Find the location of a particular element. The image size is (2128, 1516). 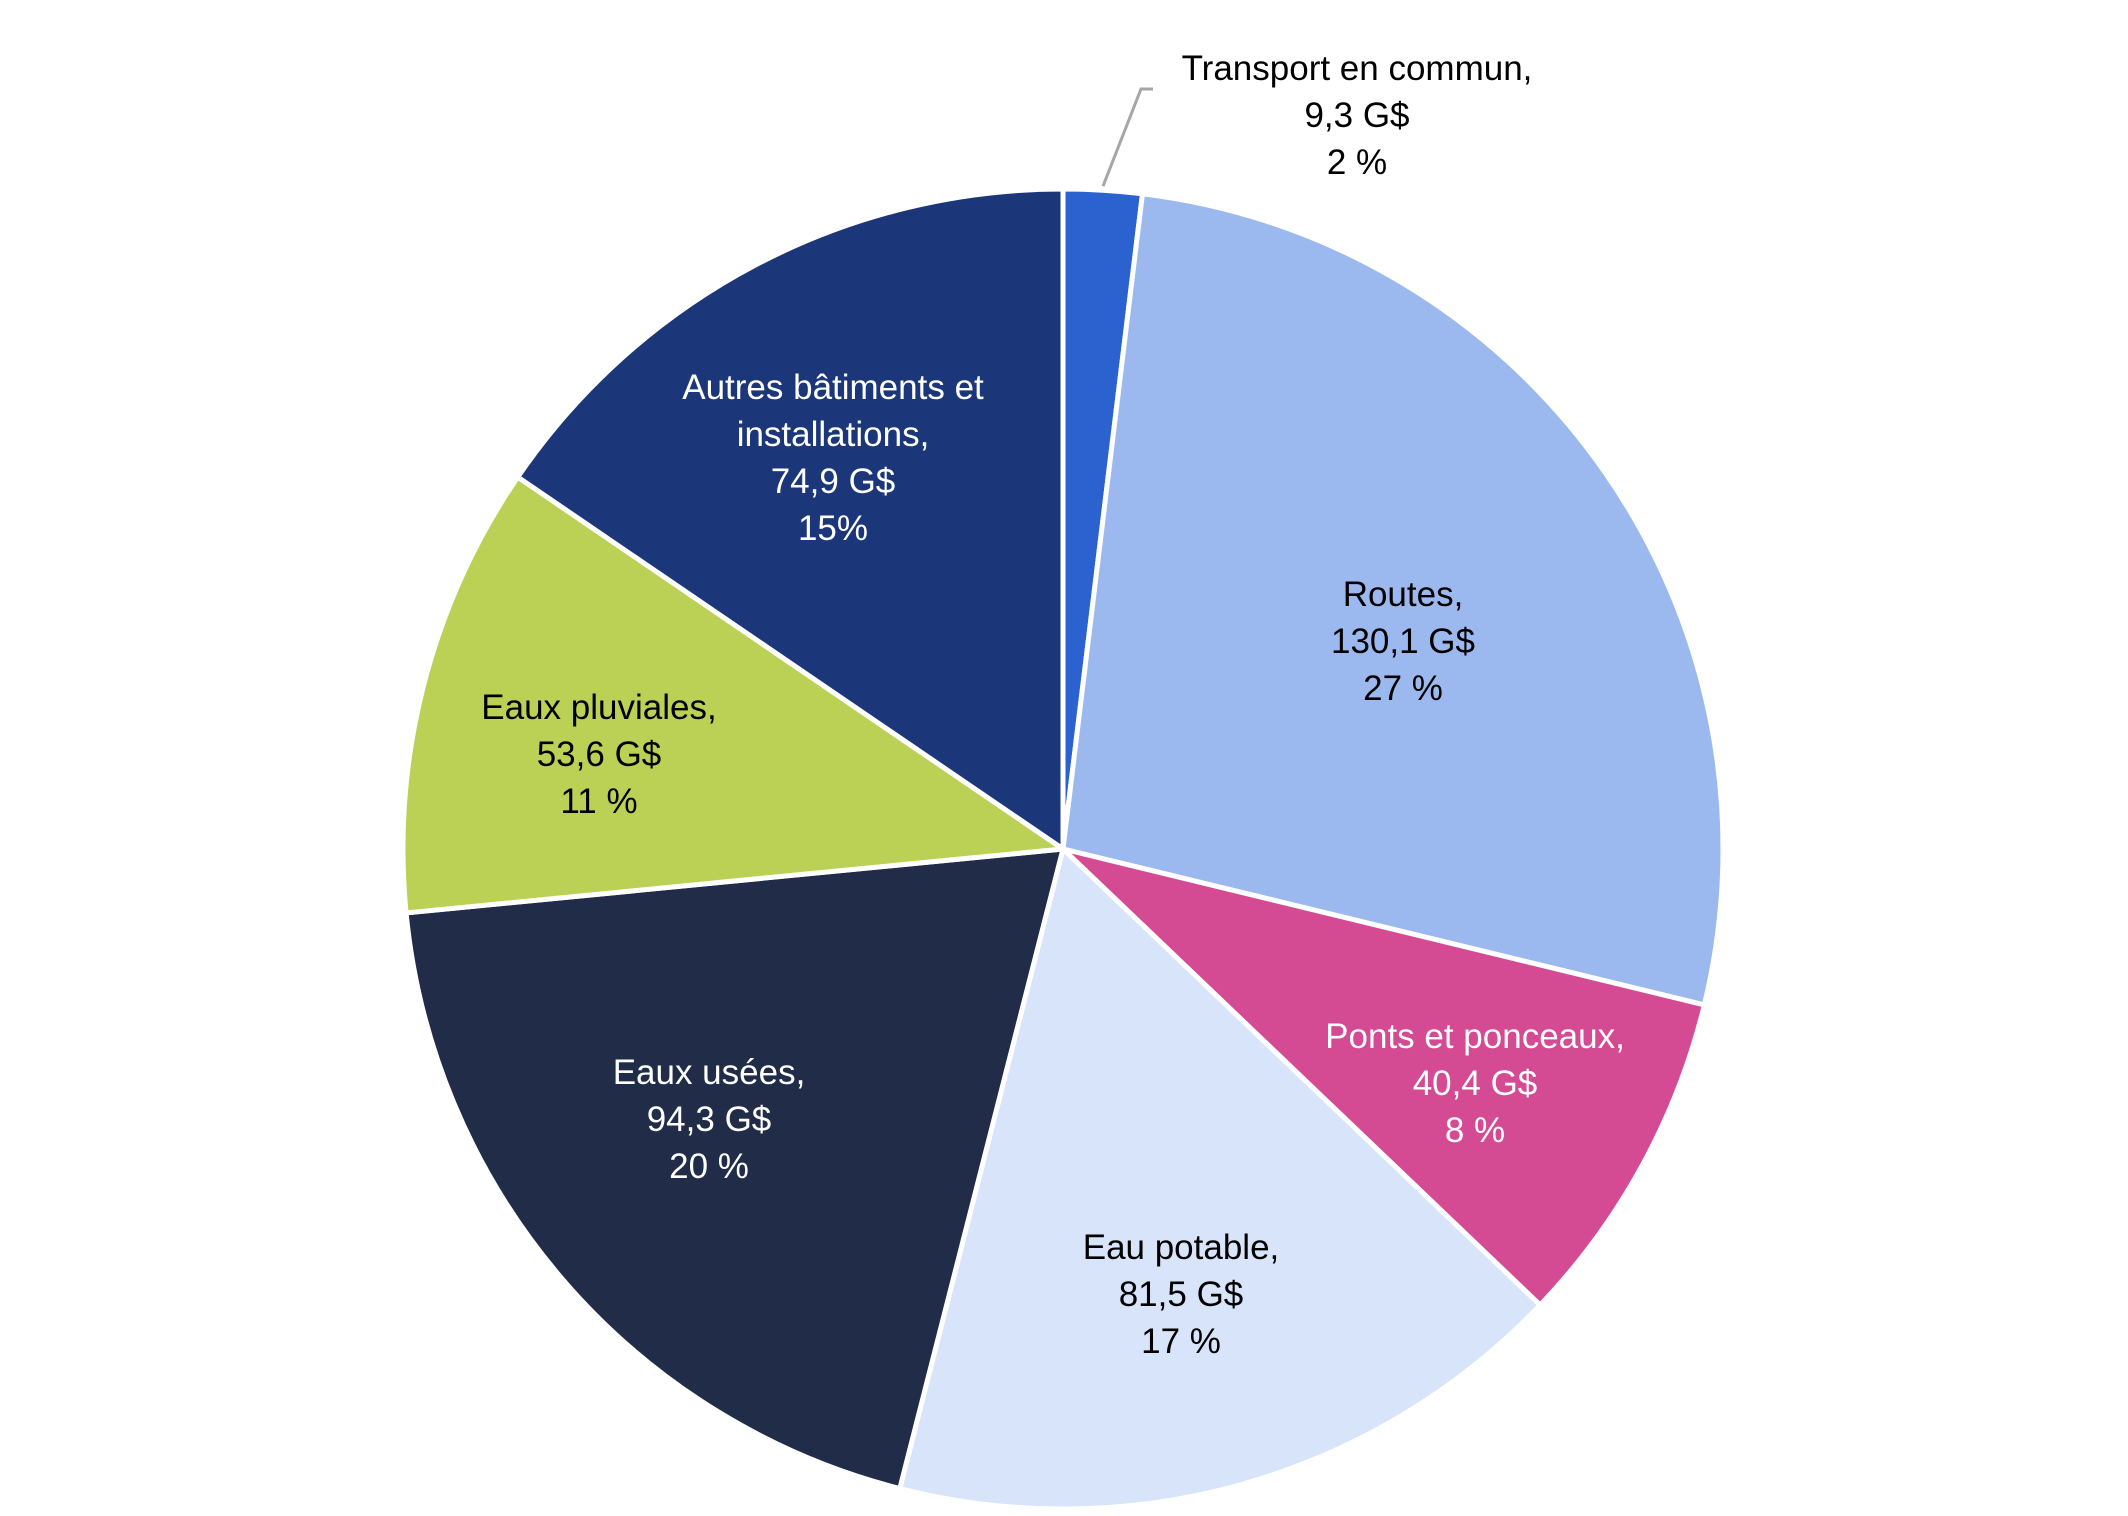

leader-line is located at coordinates (1127, 137).